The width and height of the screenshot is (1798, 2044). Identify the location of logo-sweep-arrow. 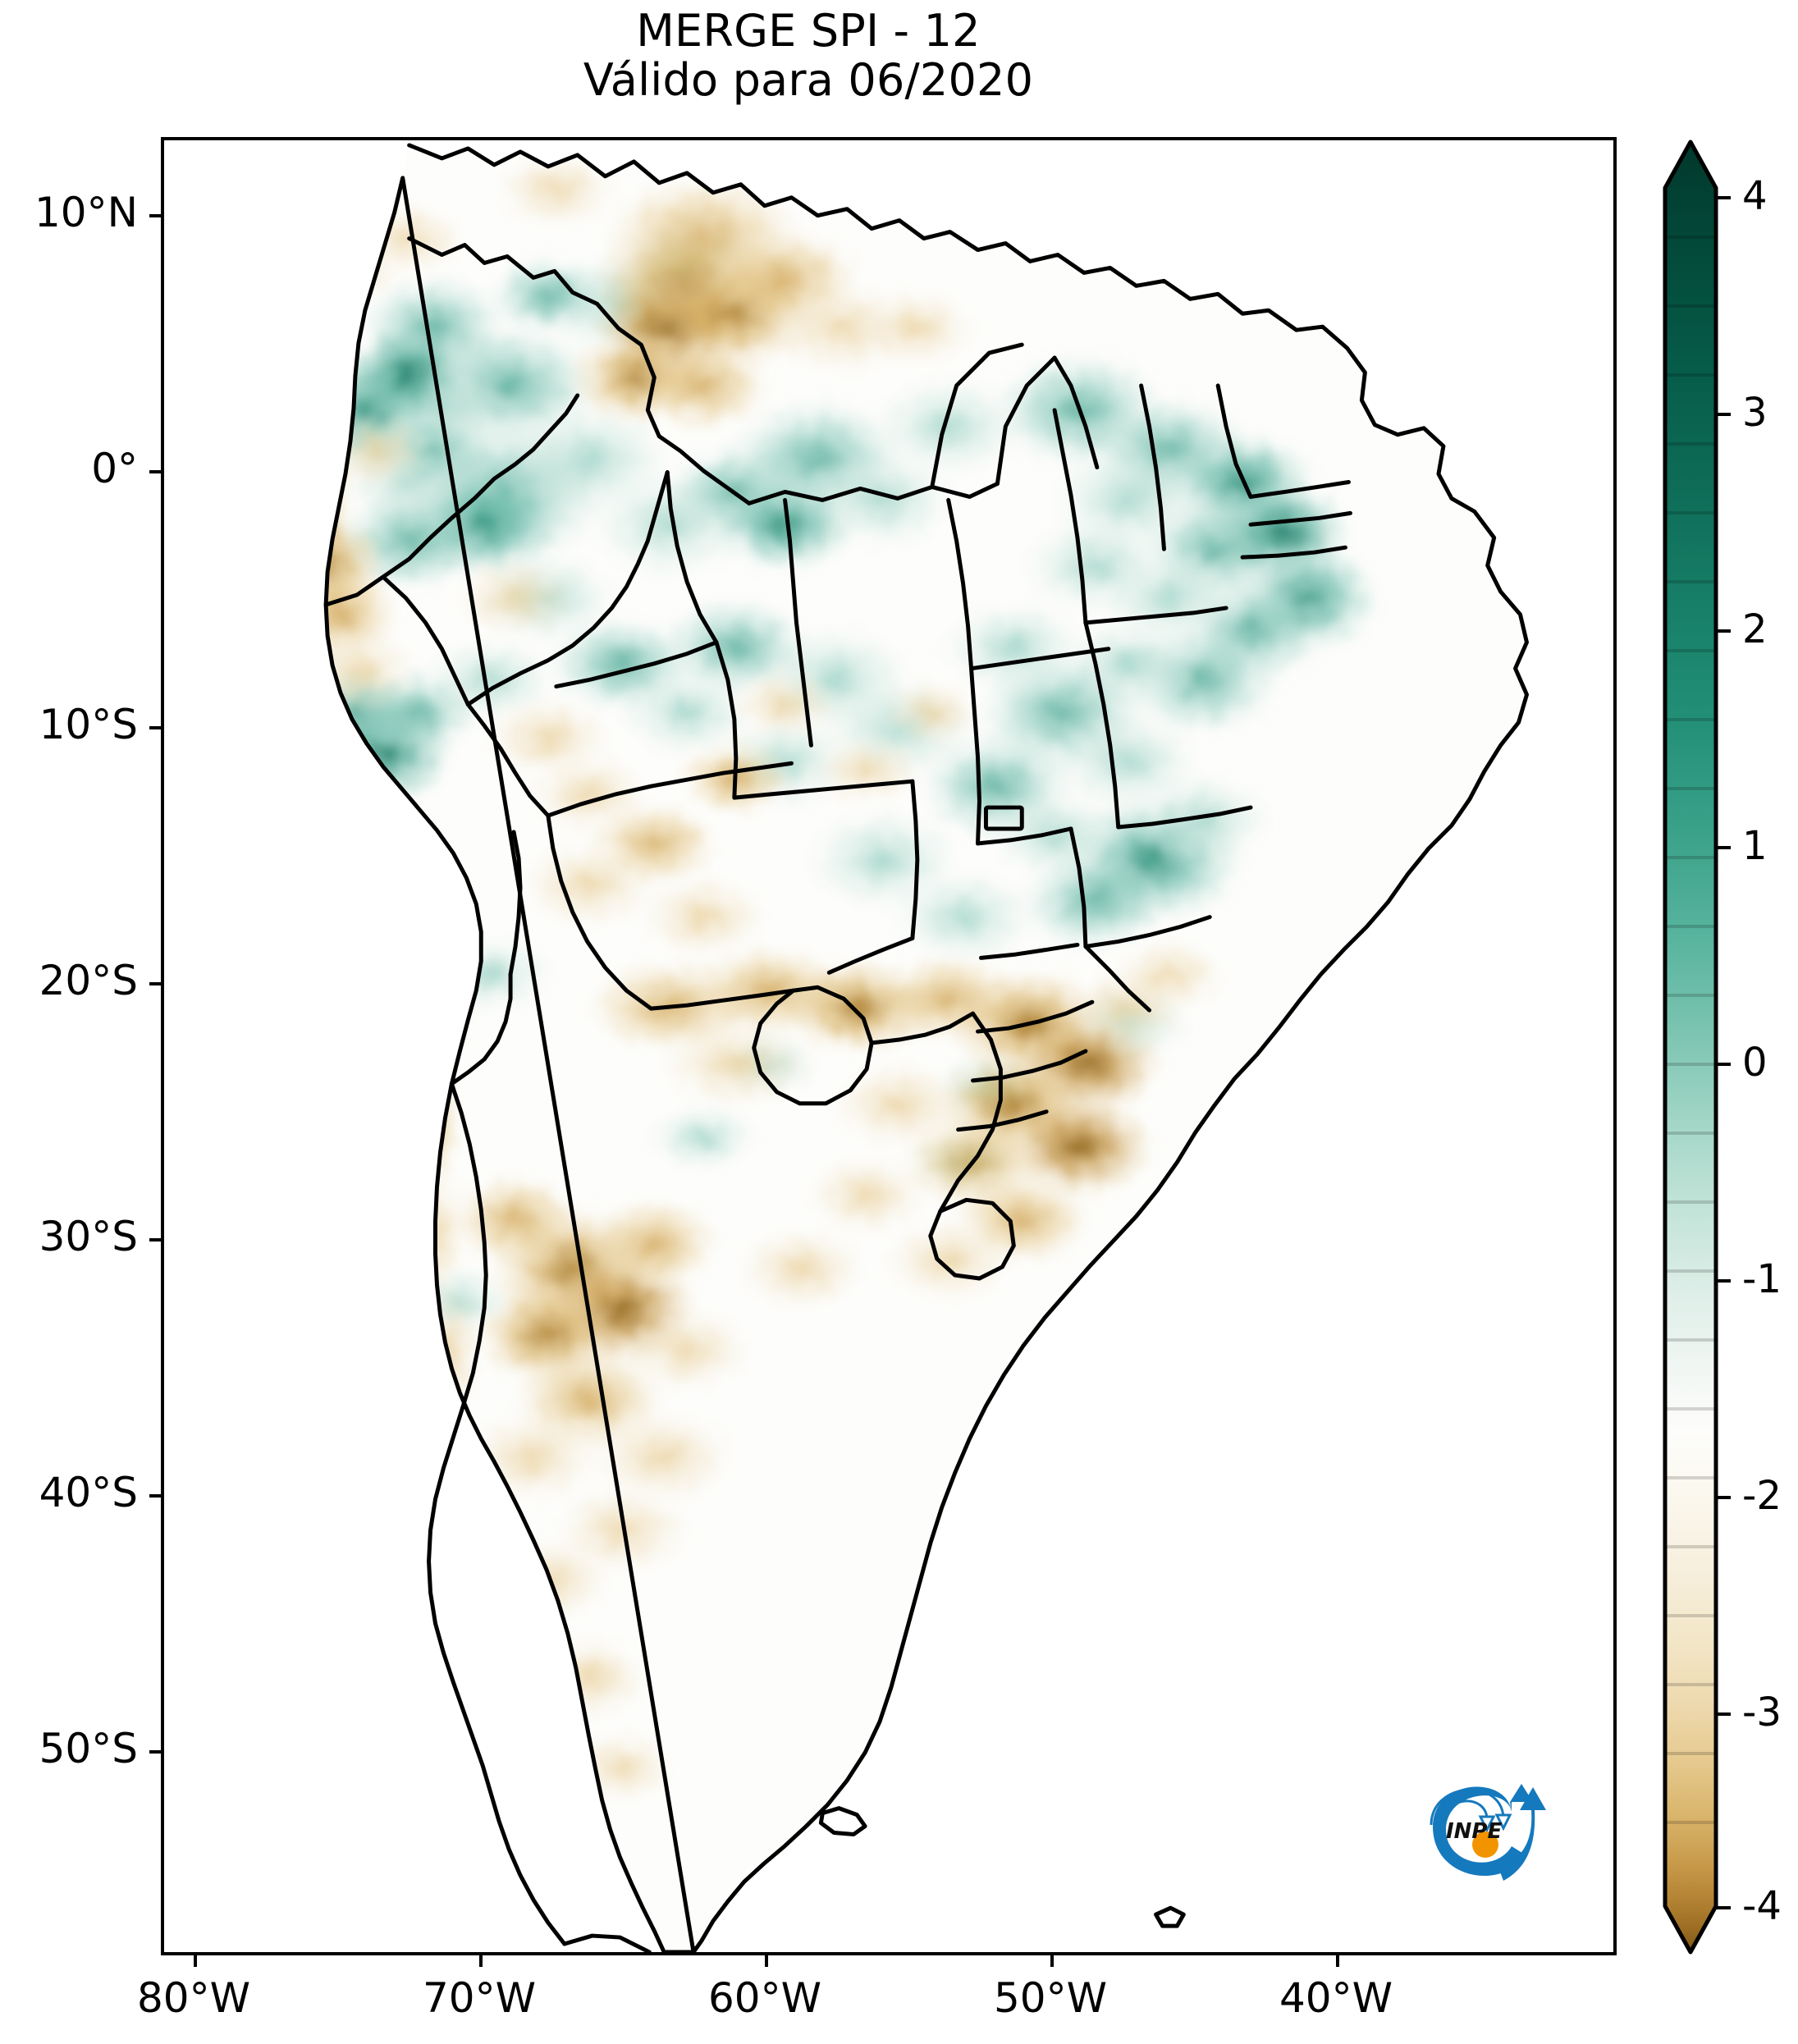
(1483, 1830).